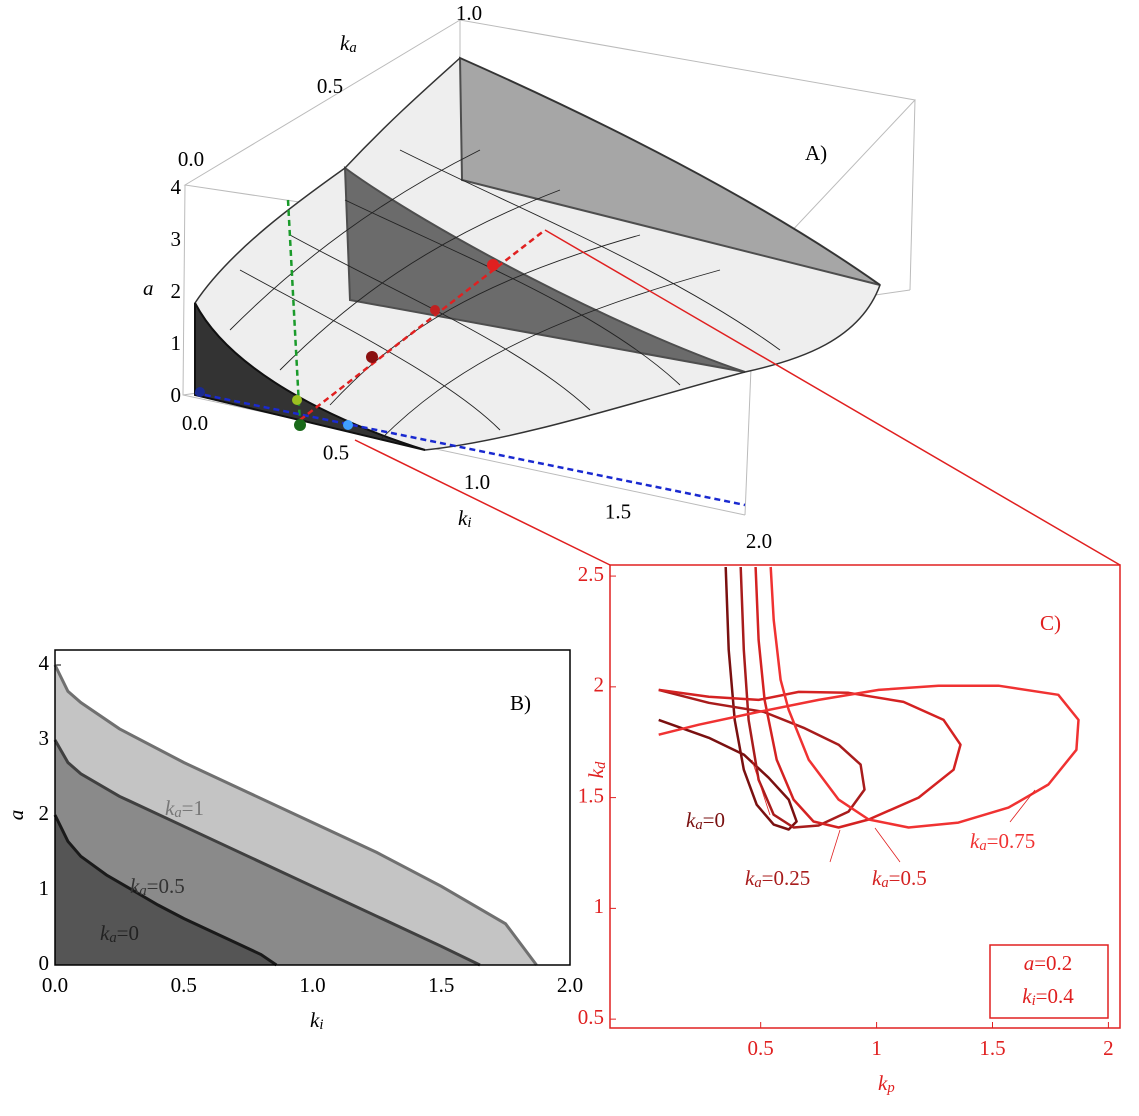 Image resolution: width=1139 pixels, height=1116 pixels. Describe the element at coordinates (591, 795) in the screenshot. I see `y-tick-label: 1.5` at that location.